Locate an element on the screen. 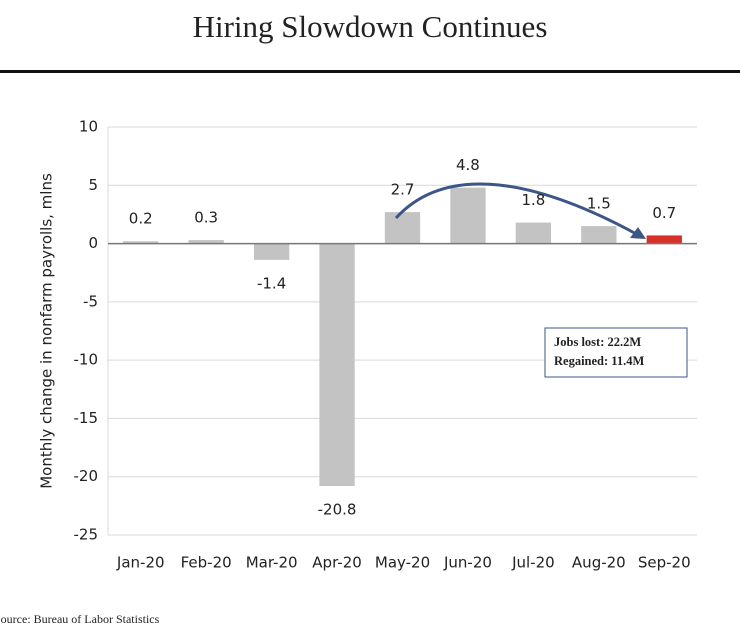 Image resolution: width=740 pixels, height=626 pixels. y-tick-label: -15 is located at coordinates (86, 418).